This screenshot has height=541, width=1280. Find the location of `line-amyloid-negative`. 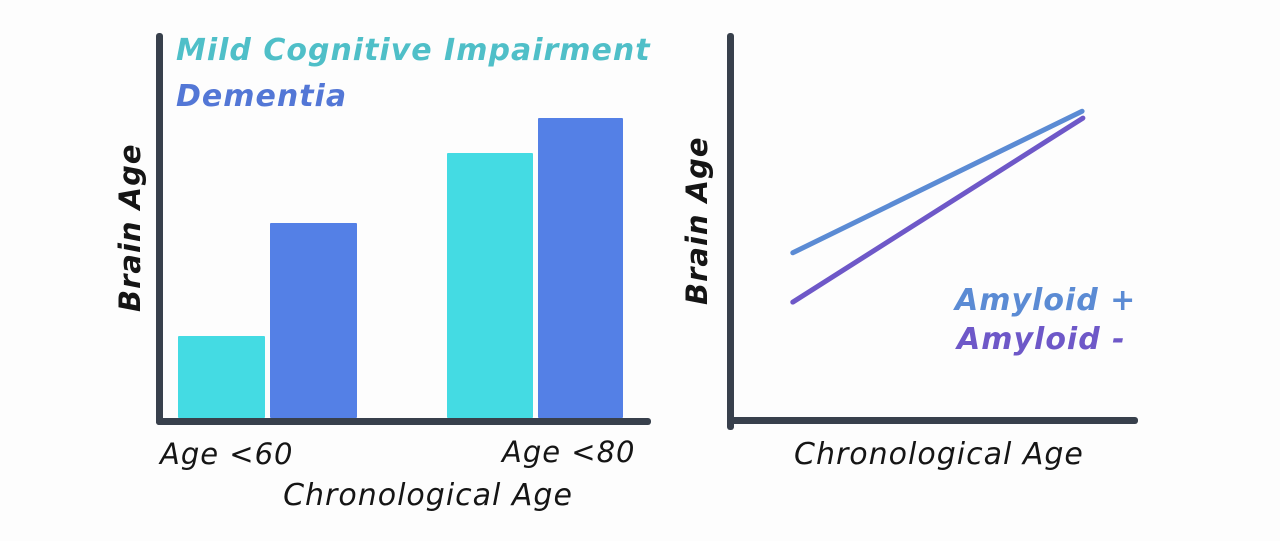

line-amyloid-negative is located at coordinates (938, 210).